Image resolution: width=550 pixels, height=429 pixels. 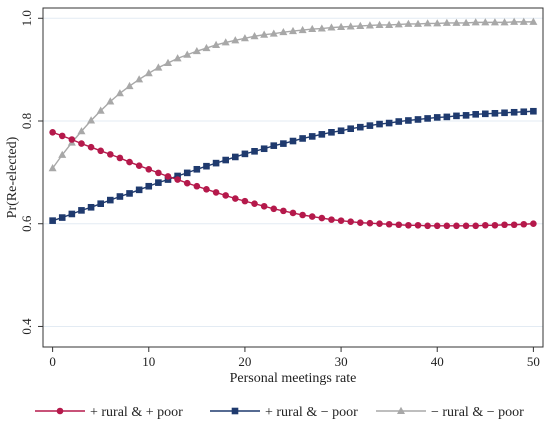 I want to click on legend-item: − rural & − poor, so click(x=450, y=412).